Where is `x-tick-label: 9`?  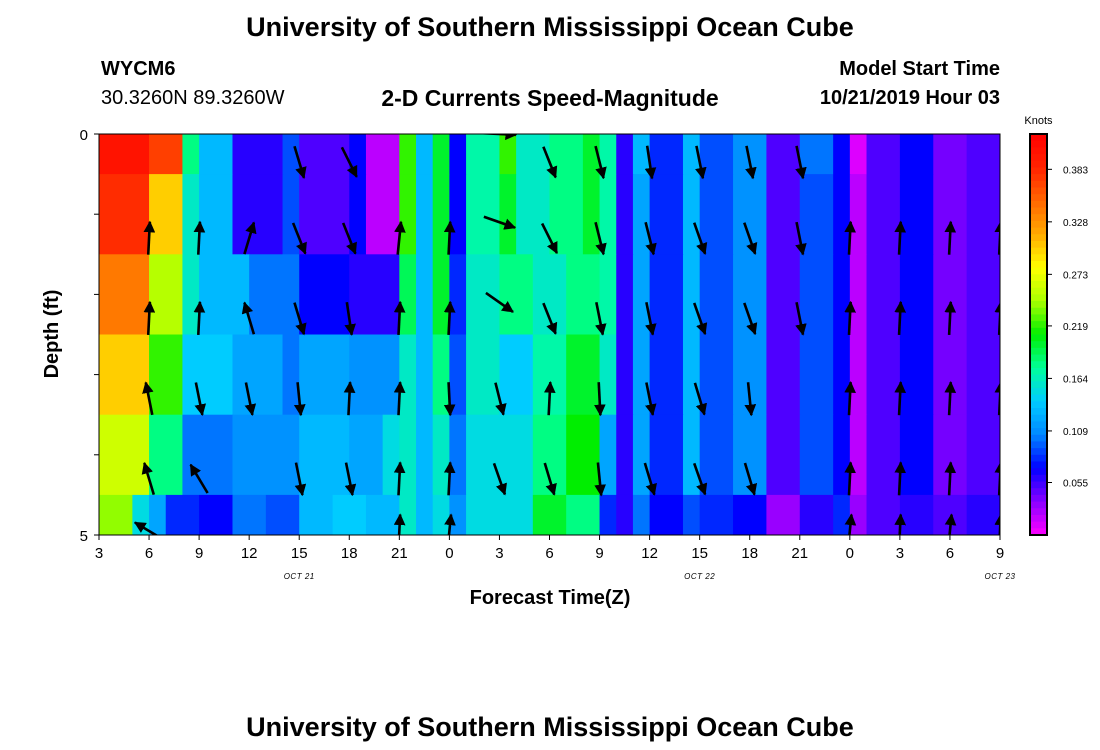
x-tick-label: 9 is located at coordinates (199, 553).